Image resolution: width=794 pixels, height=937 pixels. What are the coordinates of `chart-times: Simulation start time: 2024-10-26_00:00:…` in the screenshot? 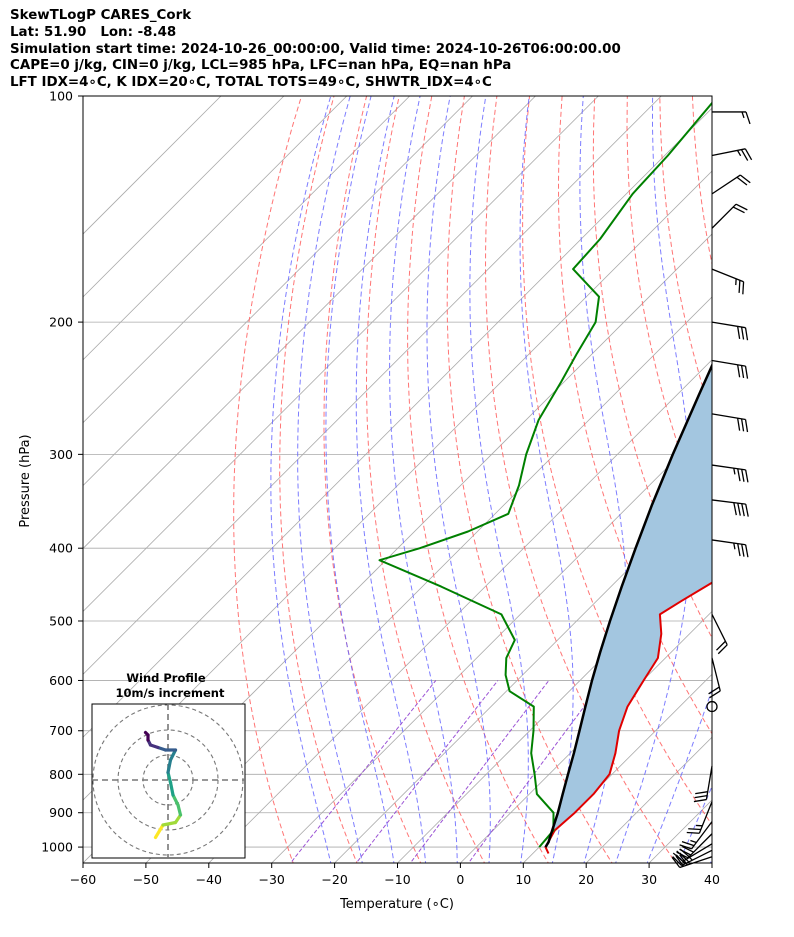 It's located at (315, 49).